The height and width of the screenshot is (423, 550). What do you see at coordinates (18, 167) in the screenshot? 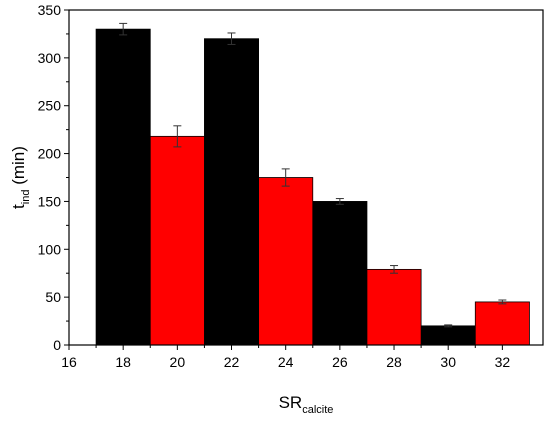
I see `y-axis-title-unit: (min)` at bounding box center [18, 167].